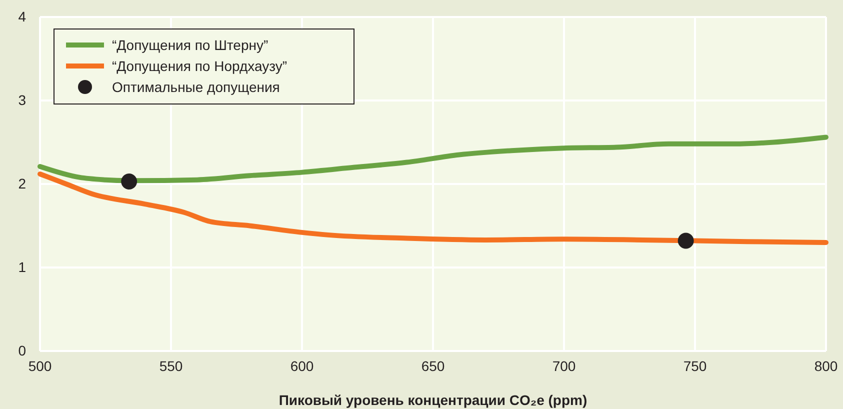  What do you see at coordinates (22, 16) in the screenshot?
I see `y-tick-label: 4` at bounding box center [22, 16].